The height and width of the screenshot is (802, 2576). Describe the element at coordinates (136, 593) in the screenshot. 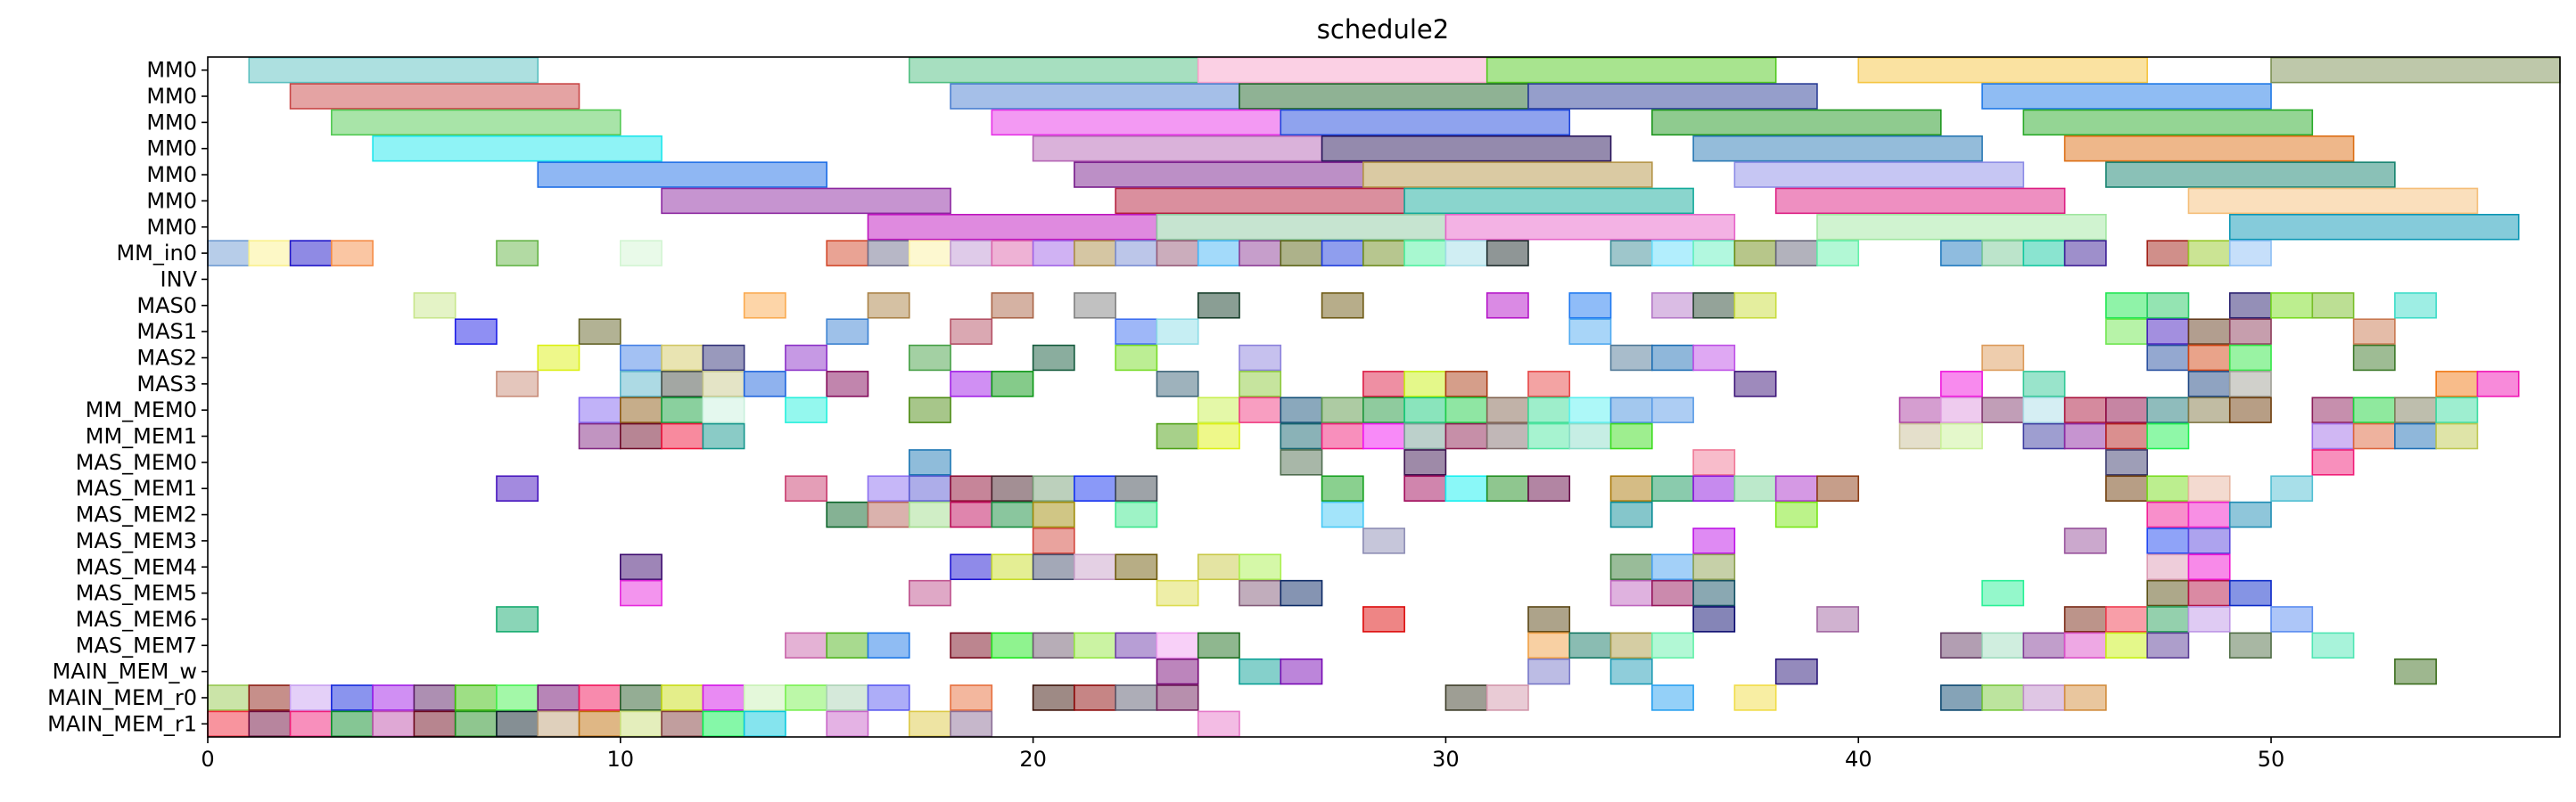

I see `y-tick-label: MAS_MEM5` at that location.